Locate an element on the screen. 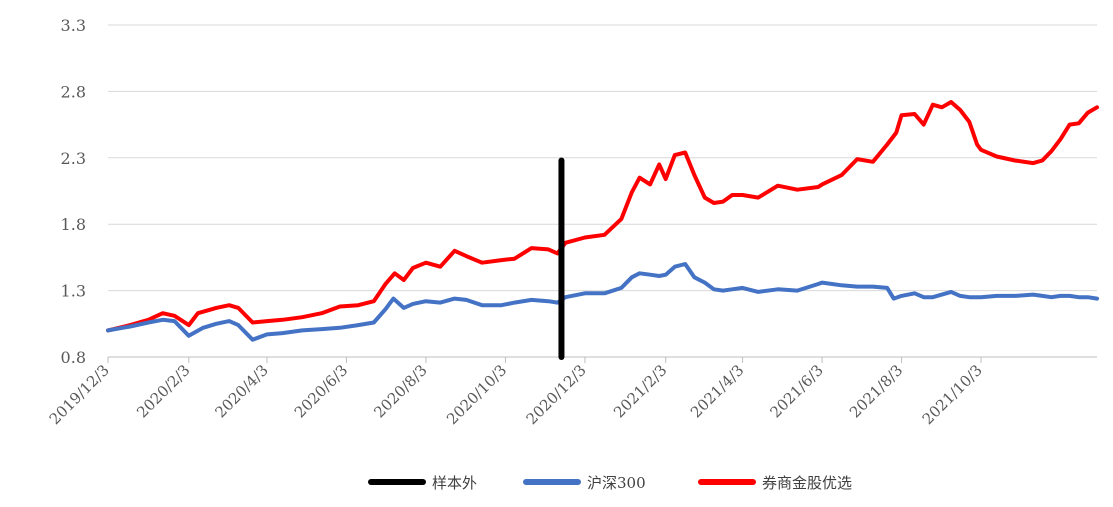 This screenshot has height=507, width=1113. y-tick-label: 2.8 is located at coordinates (73, 91).